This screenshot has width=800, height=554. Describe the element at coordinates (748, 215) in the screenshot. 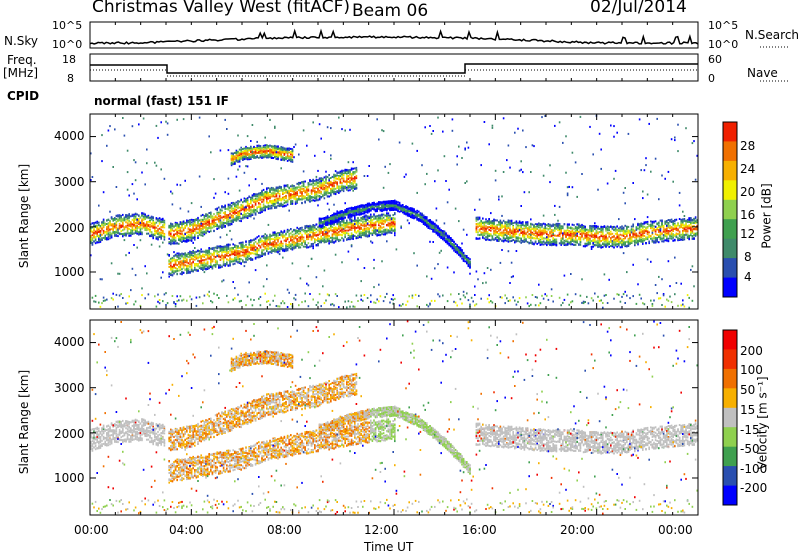

I see `power-cbar-tick: 16` at that location.